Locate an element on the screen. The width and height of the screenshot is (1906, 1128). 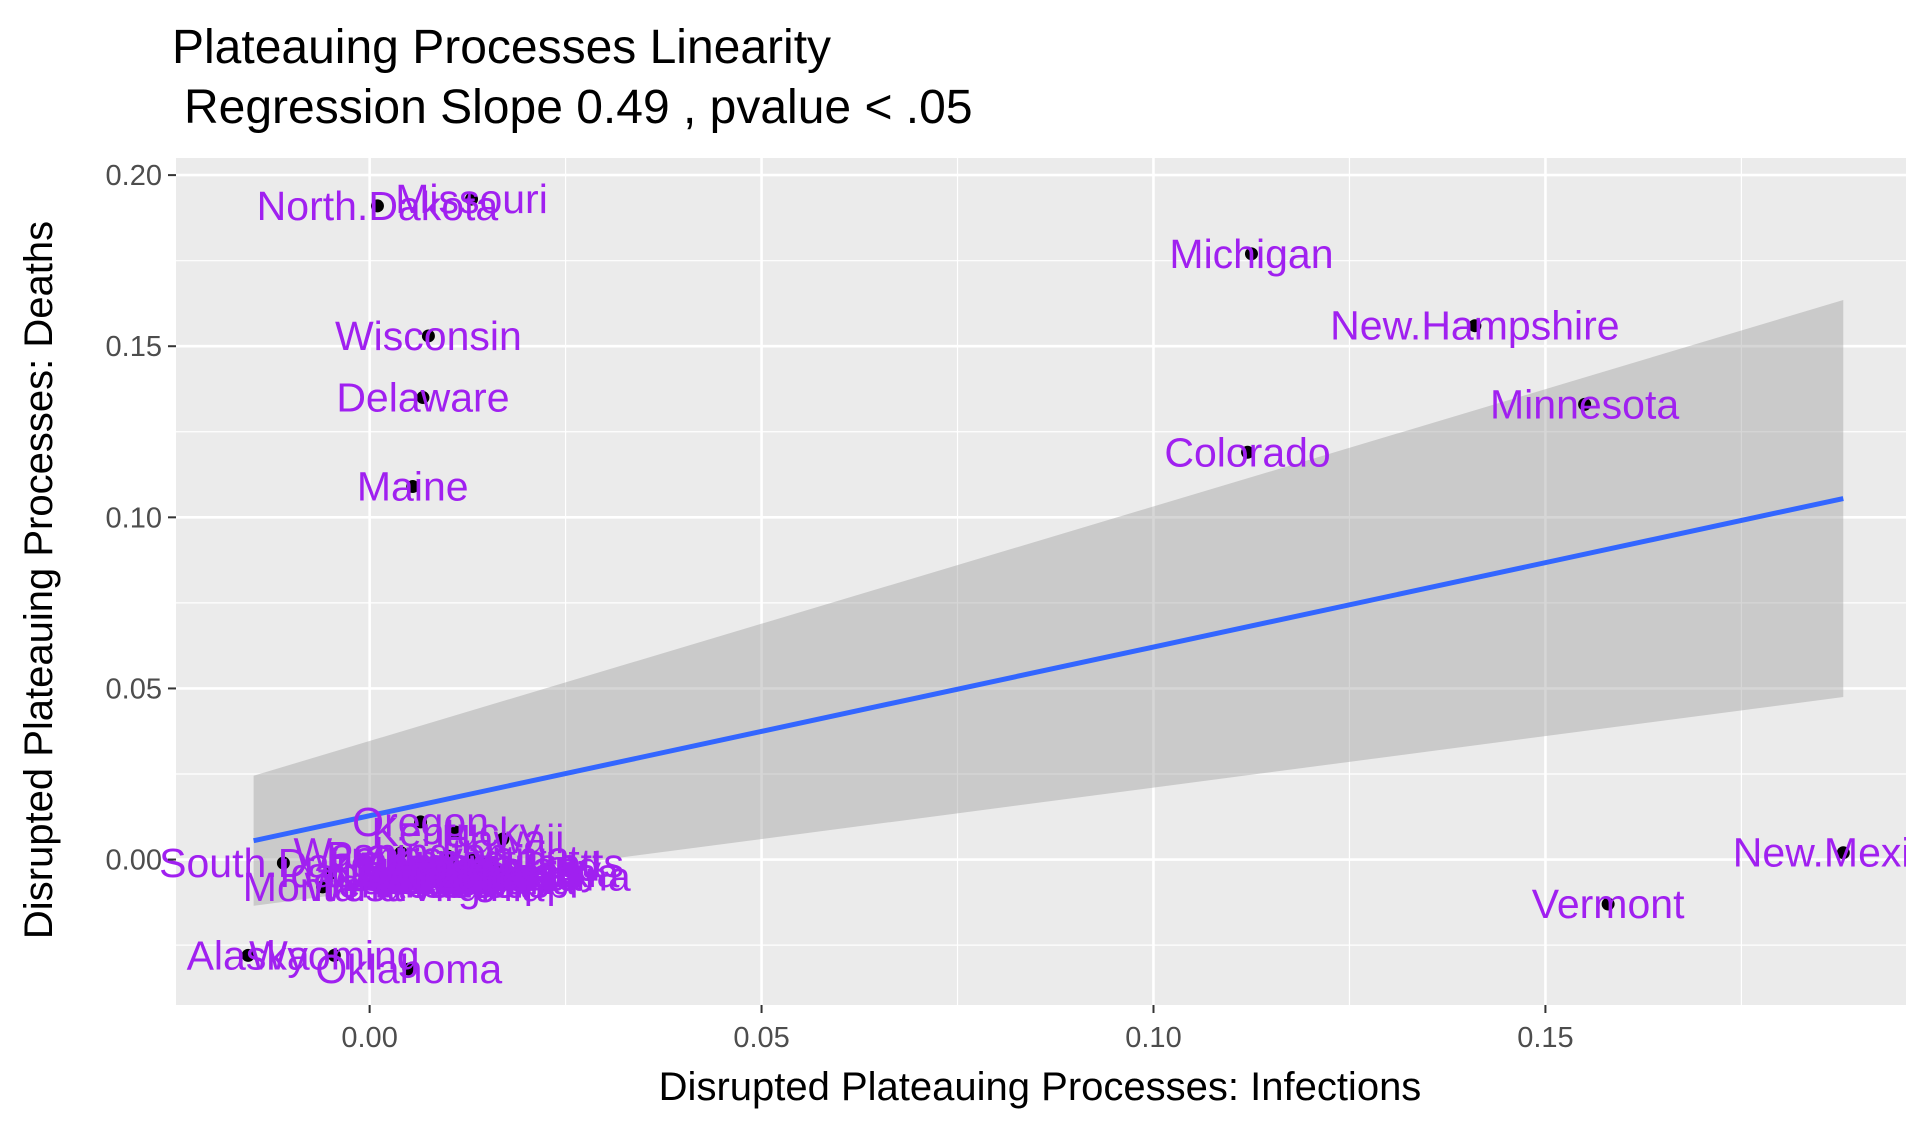
point-label: Utah is located at coordinates (385, 877).